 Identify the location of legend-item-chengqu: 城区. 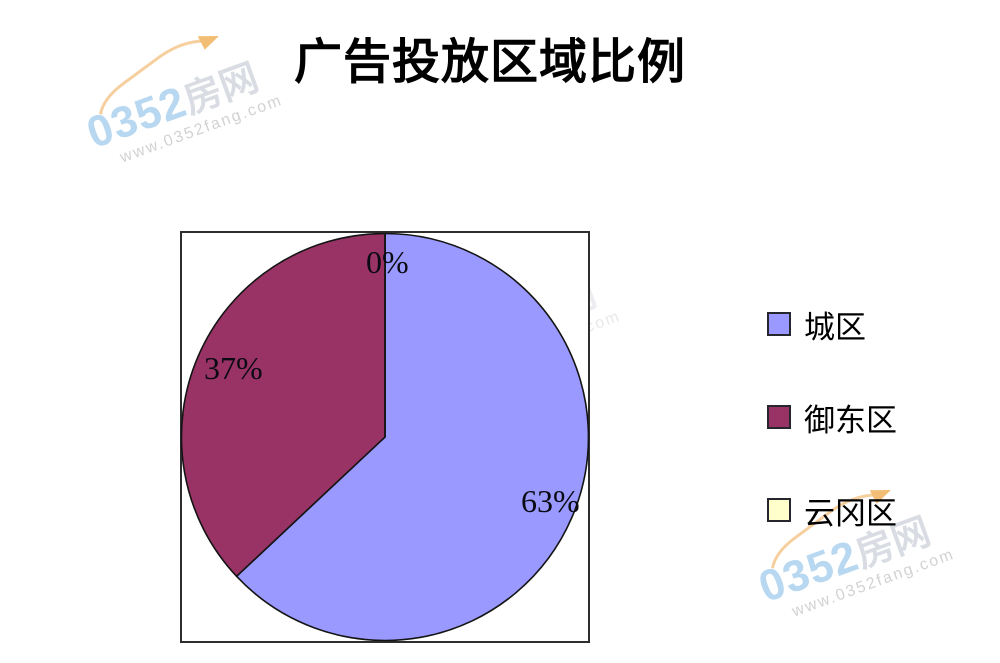
(831, 325).